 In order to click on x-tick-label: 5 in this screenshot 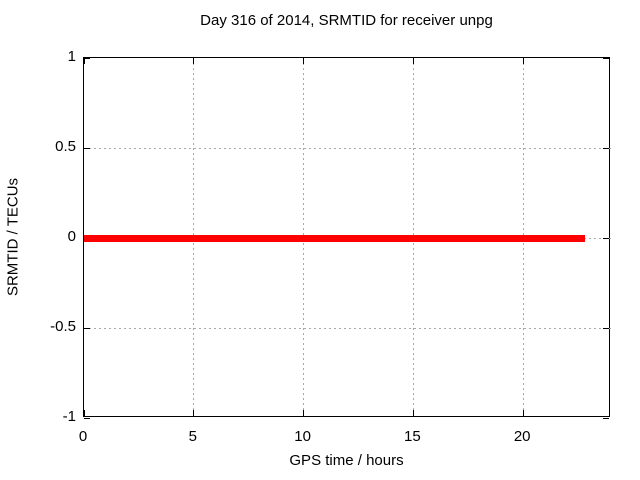, I will do `click(192, 436)`.